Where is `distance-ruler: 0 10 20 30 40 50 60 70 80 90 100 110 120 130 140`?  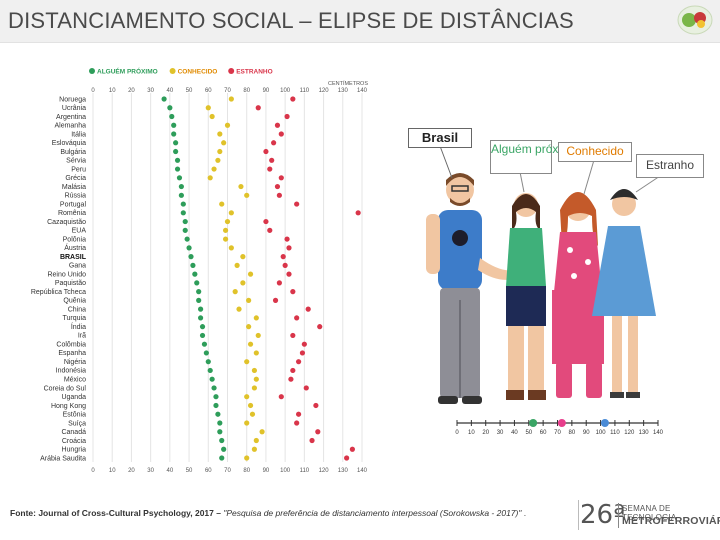
distance-ruler: 0 10 20 30 40 50 60 70 80 90 100 110 120 130 140 is located at coordinates (559, 427).